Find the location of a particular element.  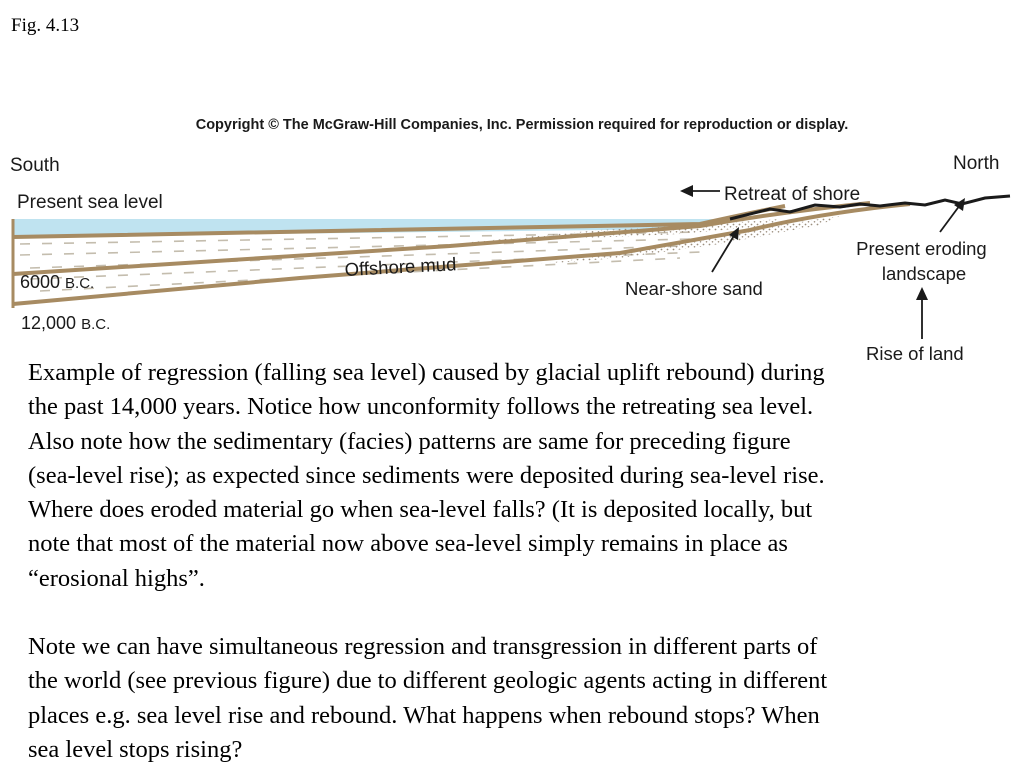

label-near-shore-sand: Near-shore sand is located at coordinates (694, 288).